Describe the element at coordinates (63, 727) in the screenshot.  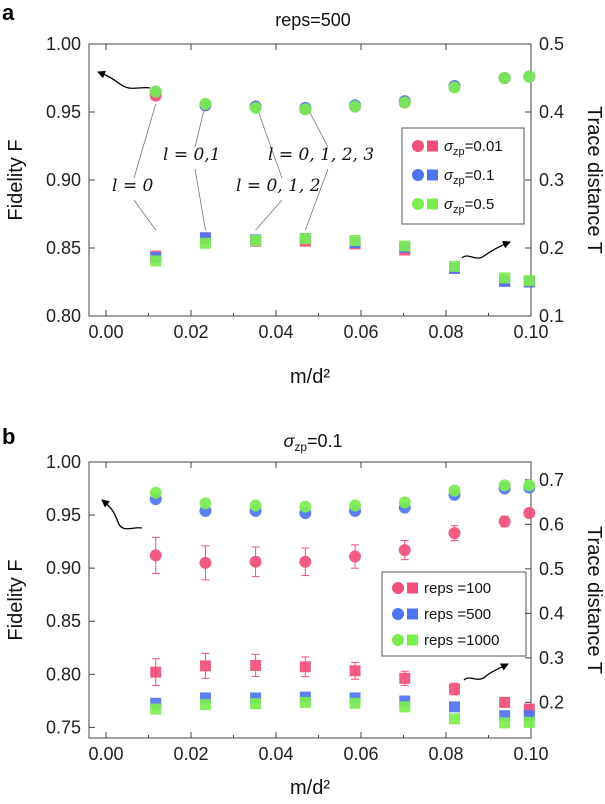
I see `panel-b-left-ytick-label: 0.75` at that location.